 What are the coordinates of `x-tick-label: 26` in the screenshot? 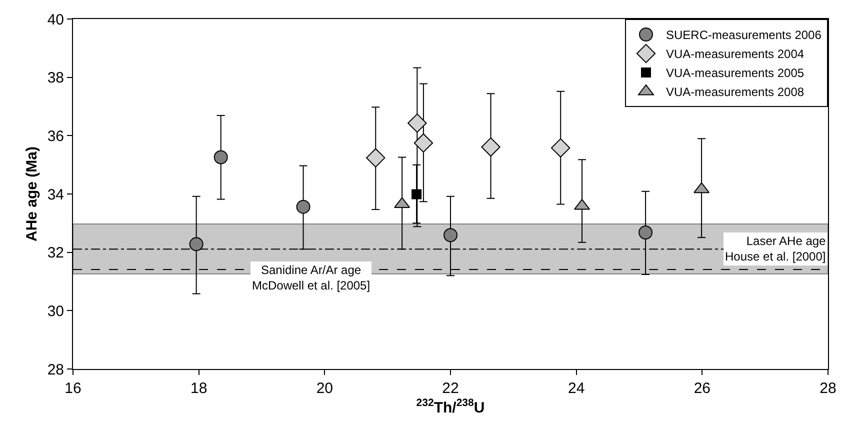 It's located at (702, 388).